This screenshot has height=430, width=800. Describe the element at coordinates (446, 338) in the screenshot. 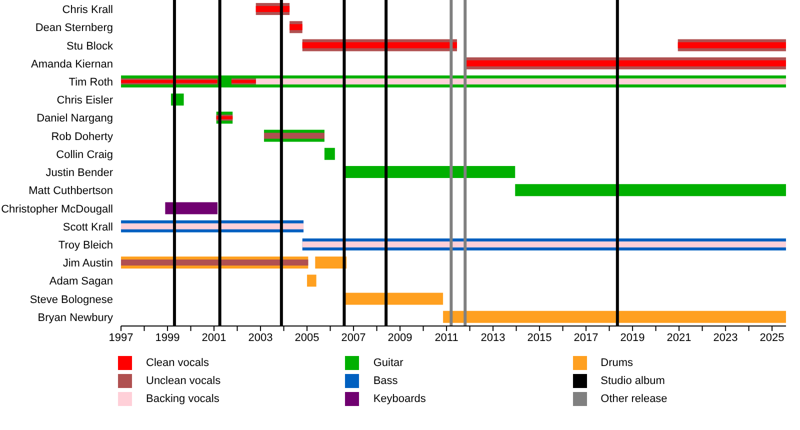

I see `x-tick-label: 2011` at that location.